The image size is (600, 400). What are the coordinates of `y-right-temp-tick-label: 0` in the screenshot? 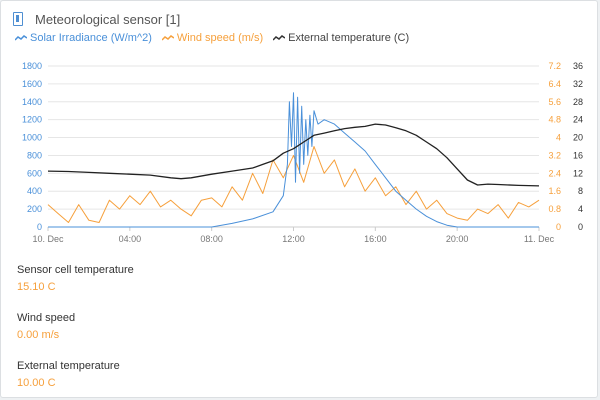 It's located at (580, 227).